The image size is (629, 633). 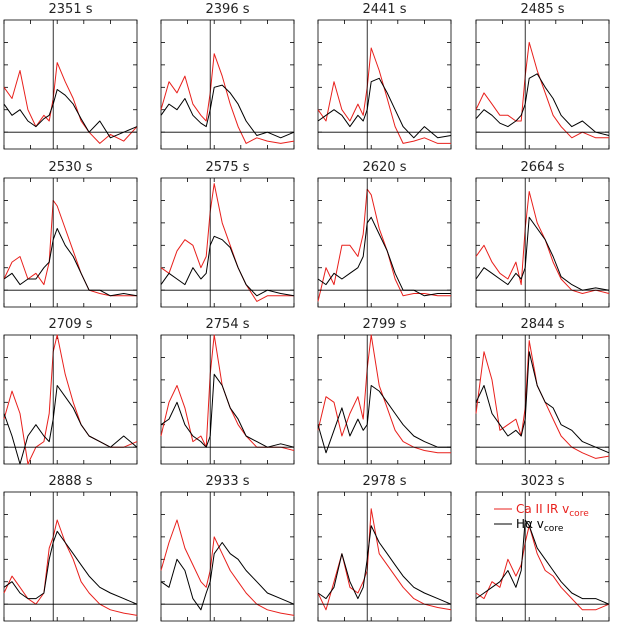 What do you see at coordinates (228, 167) in the screenshot?
I see `panel-title: 2575 s` at bounding box center [228, 167].